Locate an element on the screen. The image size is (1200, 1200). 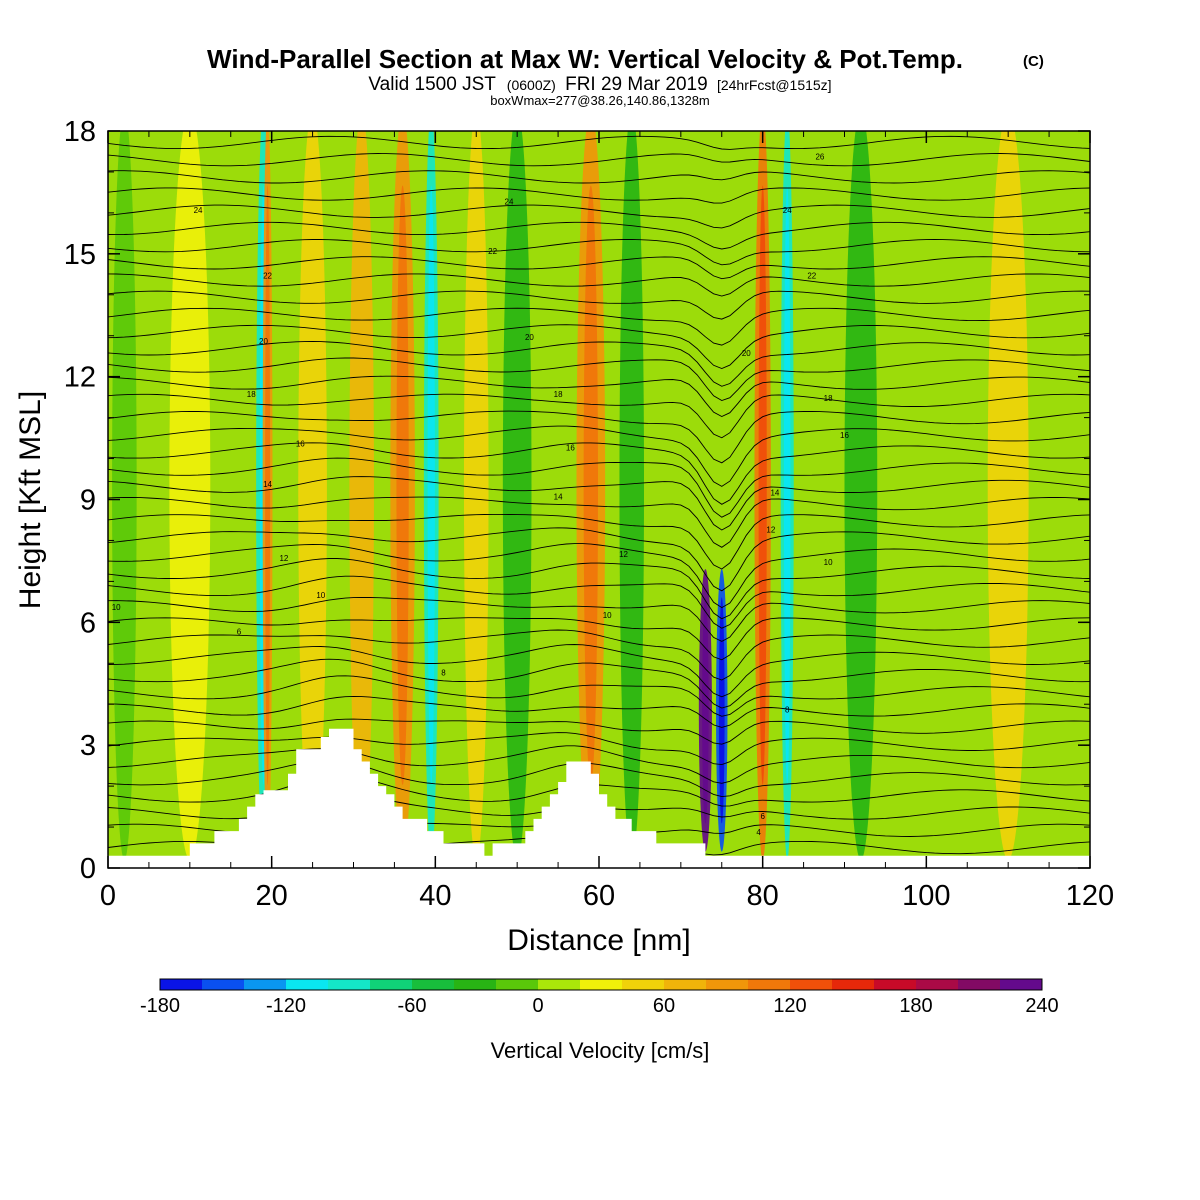
y-tick-label: 6 is located at coordinates (88, 623).